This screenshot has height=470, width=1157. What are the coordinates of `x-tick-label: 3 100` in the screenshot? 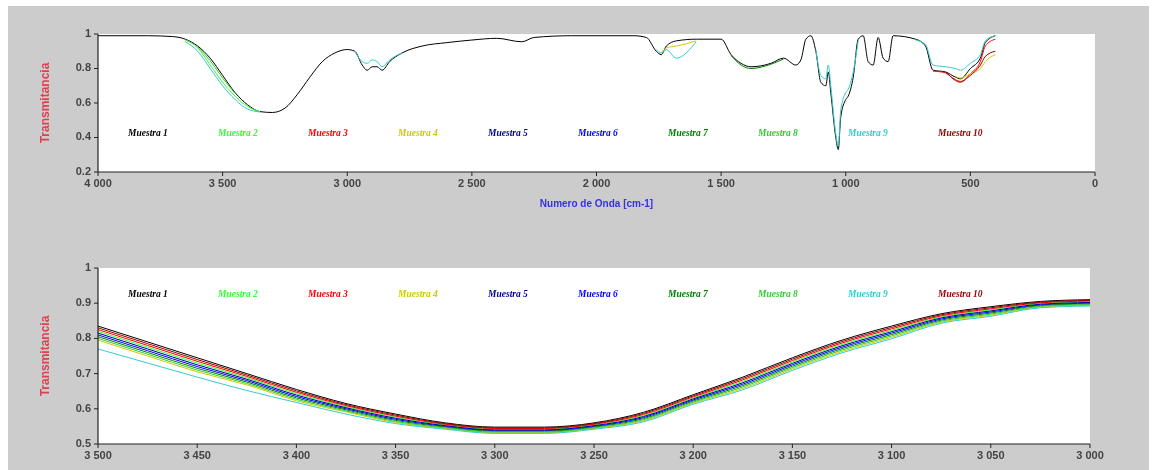 It's located at (891, 455).